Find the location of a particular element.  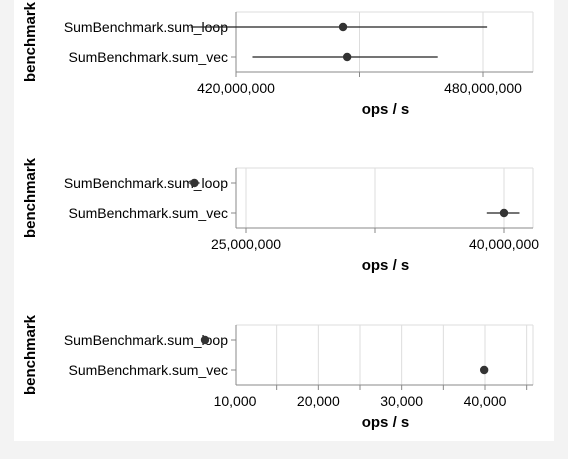

x-tick-label: 40,000,000 is located at coordinates (504, 244).